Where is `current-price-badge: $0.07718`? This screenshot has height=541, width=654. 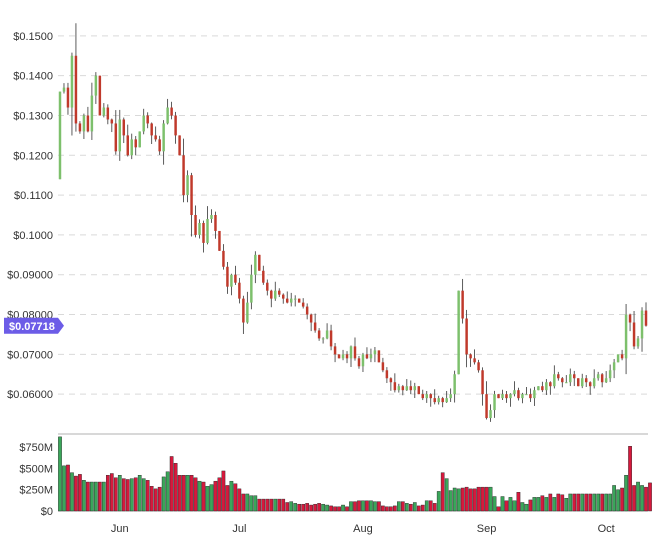 current-price-badge: $0.07718 is located at coordinates (34, 325).